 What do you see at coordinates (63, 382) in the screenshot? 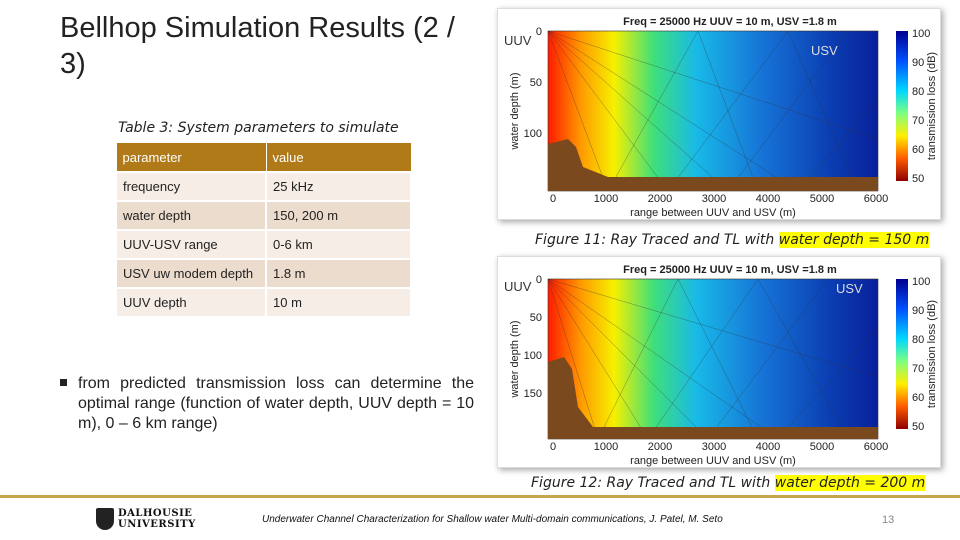
I see `bullet-marker-icon` at bounding box center [63, 382].